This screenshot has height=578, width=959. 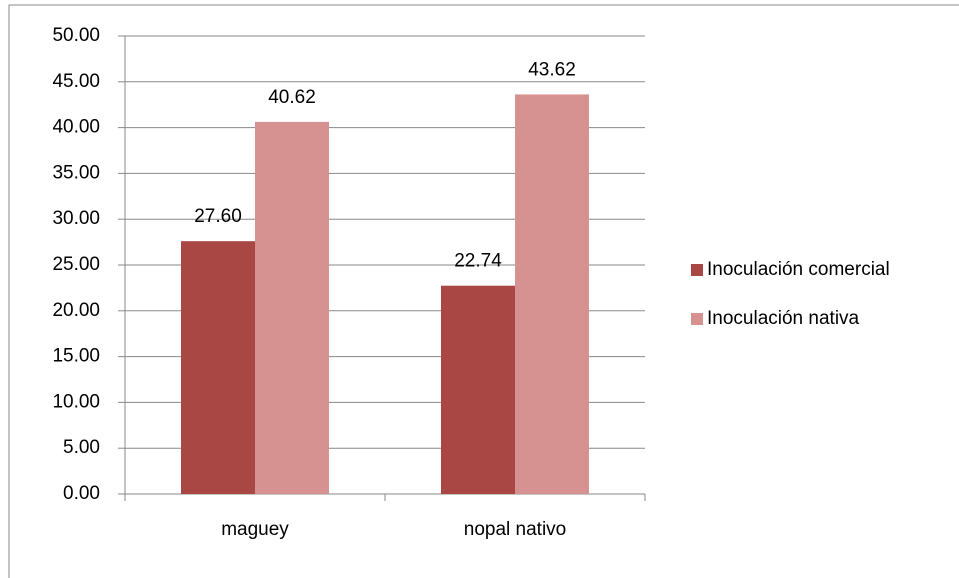 What do you see at coordinates (76, 81) in the screenshot?
I see `y-tick-label: 45.00` at bounding box center [76, 81].